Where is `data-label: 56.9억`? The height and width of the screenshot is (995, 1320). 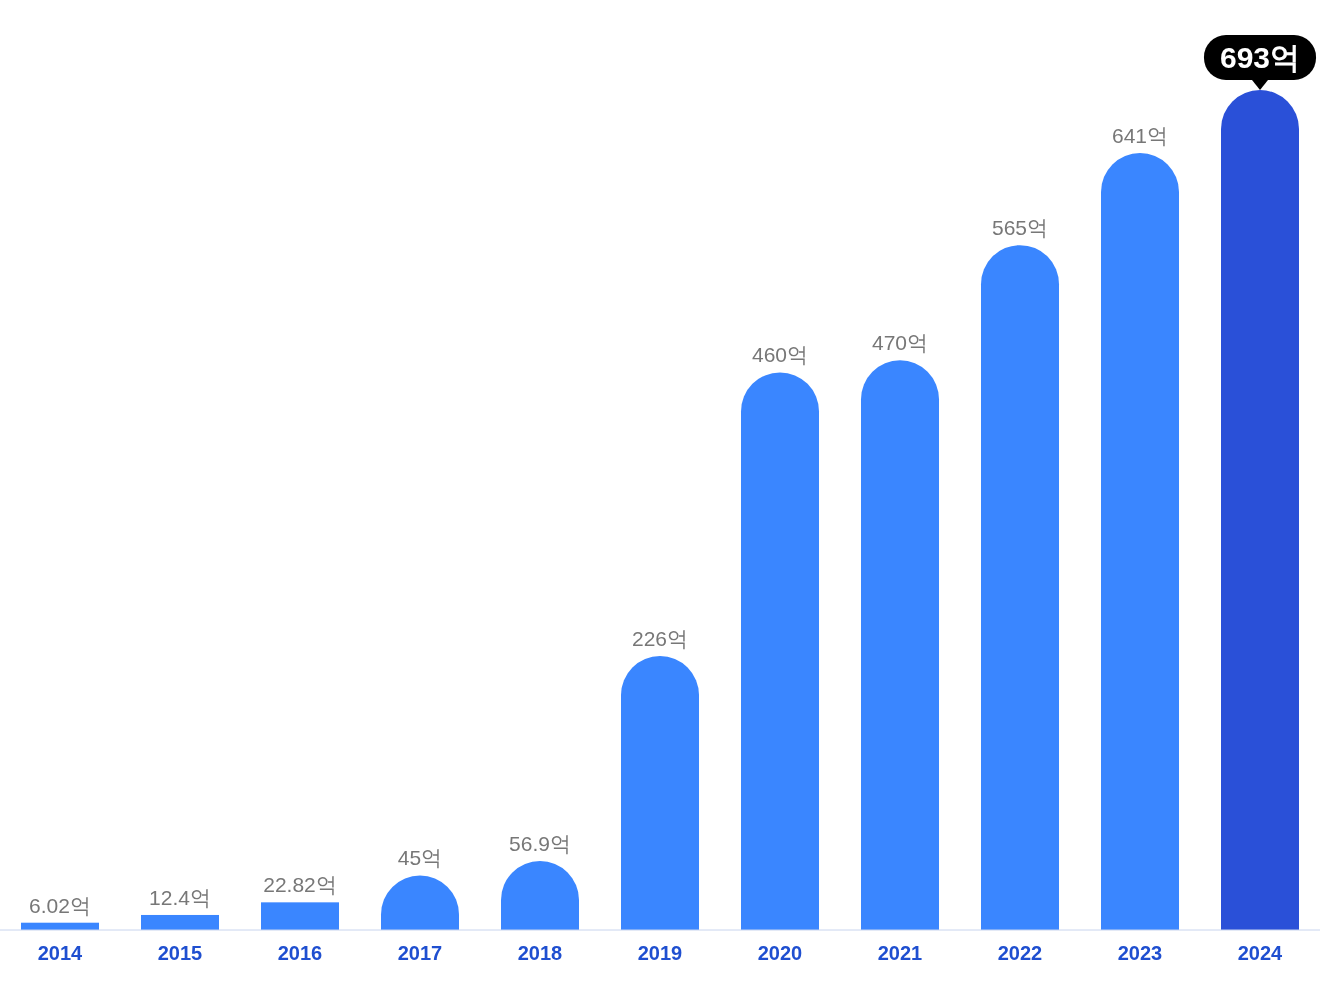 data-label: 56.9억 is located at coordinates (540, 844).